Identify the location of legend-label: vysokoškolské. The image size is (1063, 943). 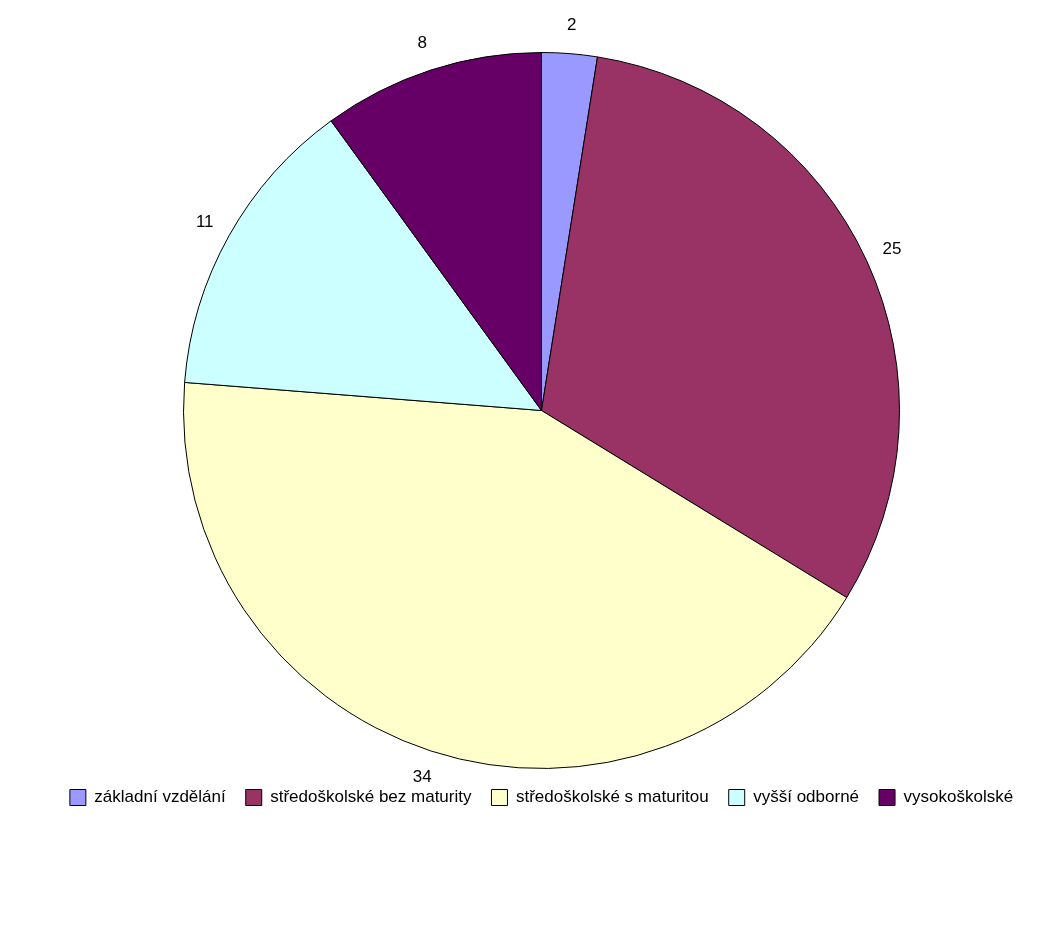
(958, 797).